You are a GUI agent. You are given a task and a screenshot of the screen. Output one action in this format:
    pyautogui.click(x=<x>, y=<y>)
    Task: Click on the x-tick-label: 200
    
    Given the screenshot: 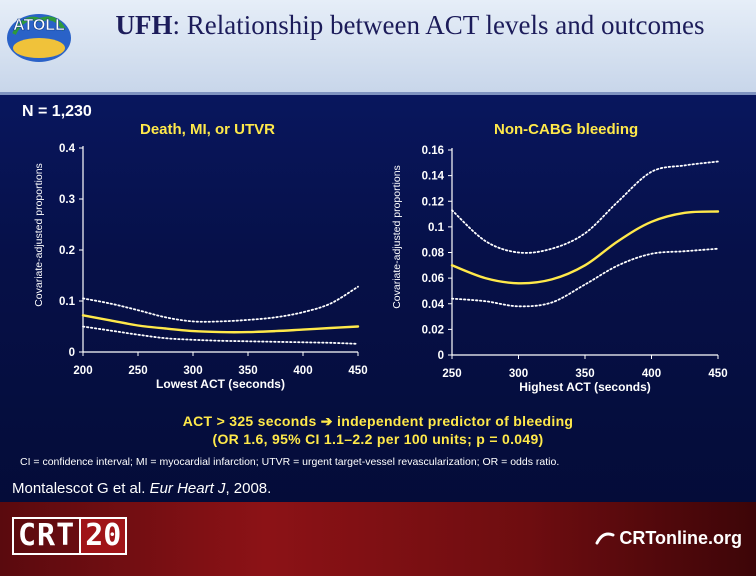 What is the action you would take?
    pyautogui.click(x=82, y=371)
    